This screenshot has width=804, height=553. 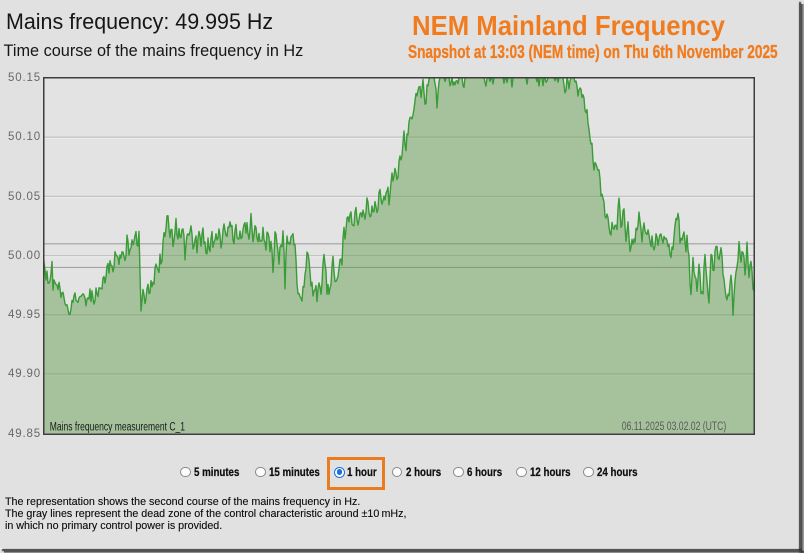 What do you see at coordinates (117, 428) in the screenshot?
I see `svg-text:Mains frequency measurement C_: Mains frequency measurement C_1` at bounding box center [117, 428].